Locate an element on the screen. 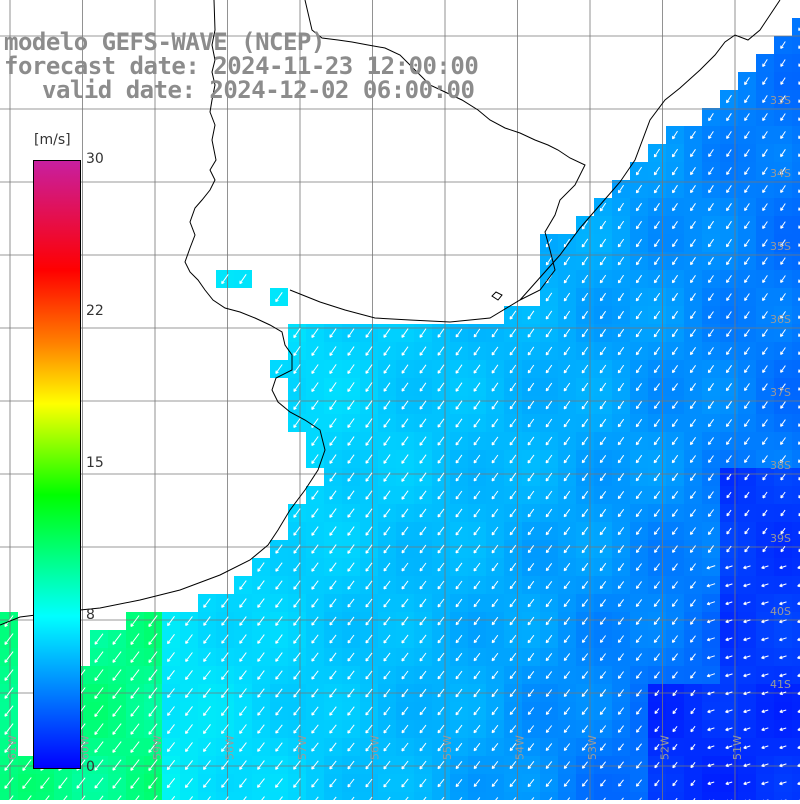 This screenshot has height=804, width=800. latitude-label: 41S is located at coordinates (780, 684).